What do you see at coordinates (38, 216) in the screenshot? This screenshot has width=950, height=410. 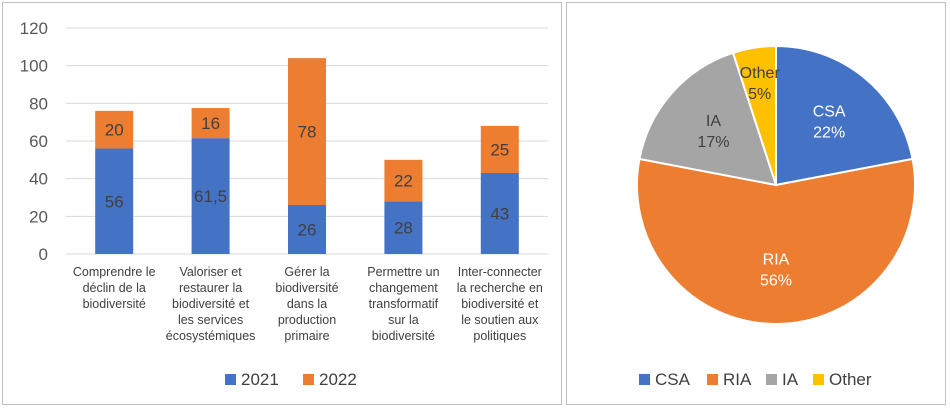 I see `y-tick-label: 20` at bounding box center [38, 216].